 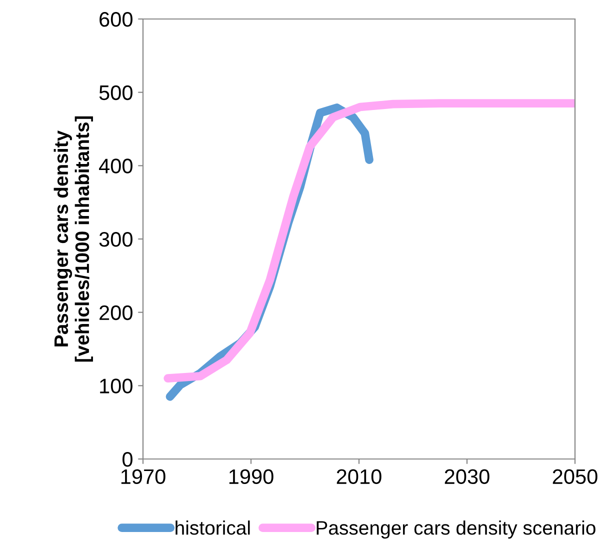 I want to click on x-tick-label: 2030, so click(x=467, y=476).